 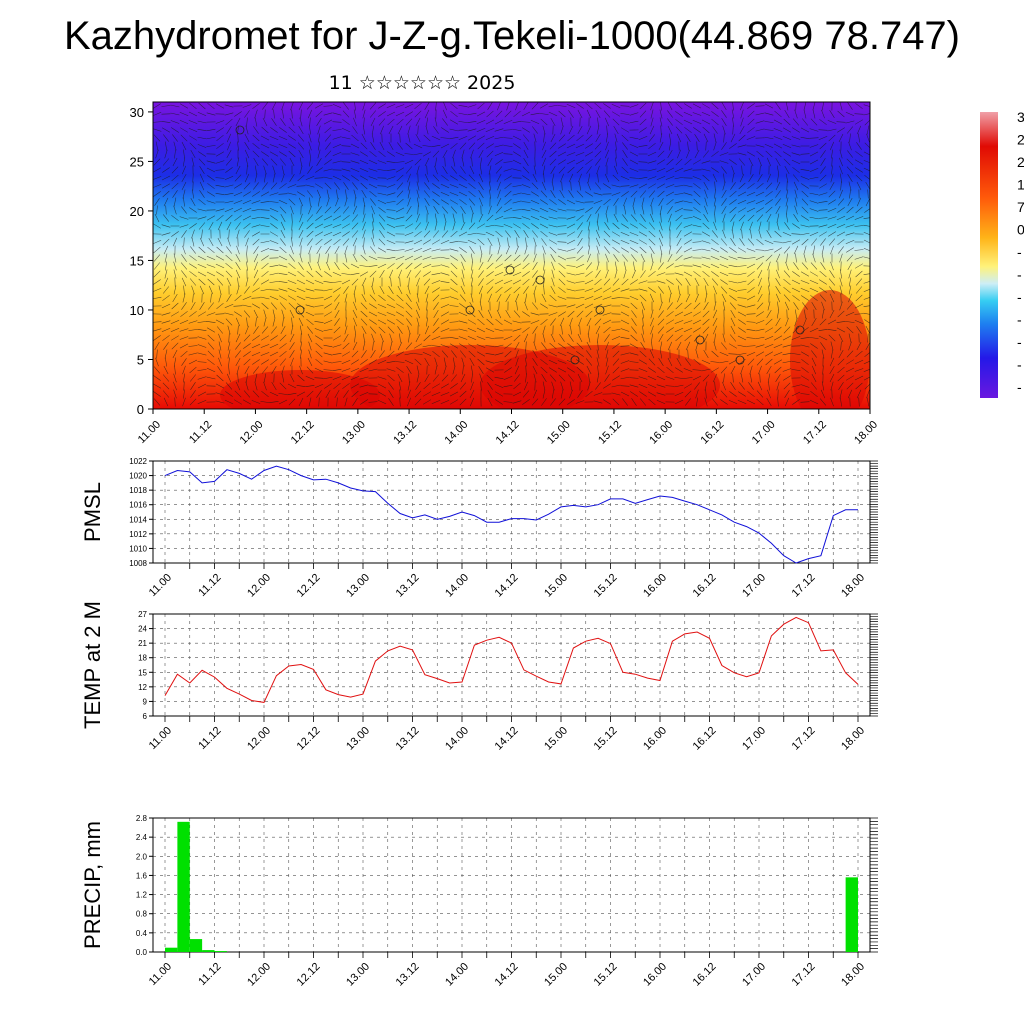 I want to click on heatmap-xtick-label: 13.12, so click(x=405, y=433).